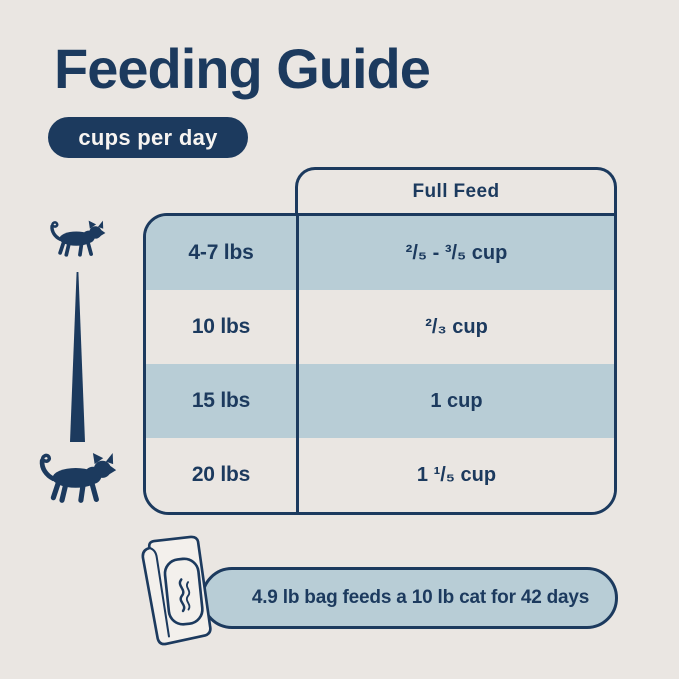  Describe the element at coordinates (242, 68) in the screenshot. I see `page-title: Feeding Guide` at that location.